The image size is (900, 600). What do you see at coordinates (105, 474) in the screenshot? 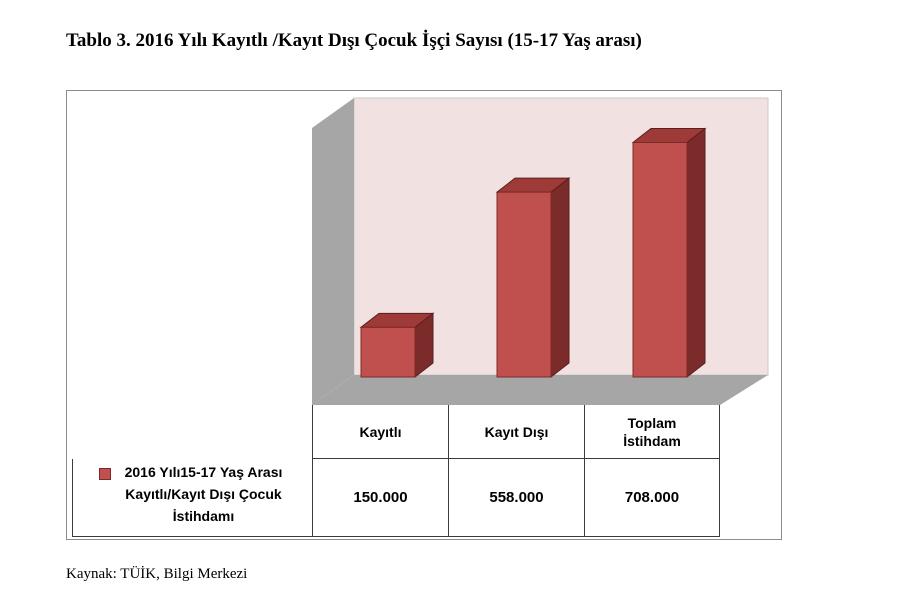
I see `legend-swatch` at bounding box center [105, 474].